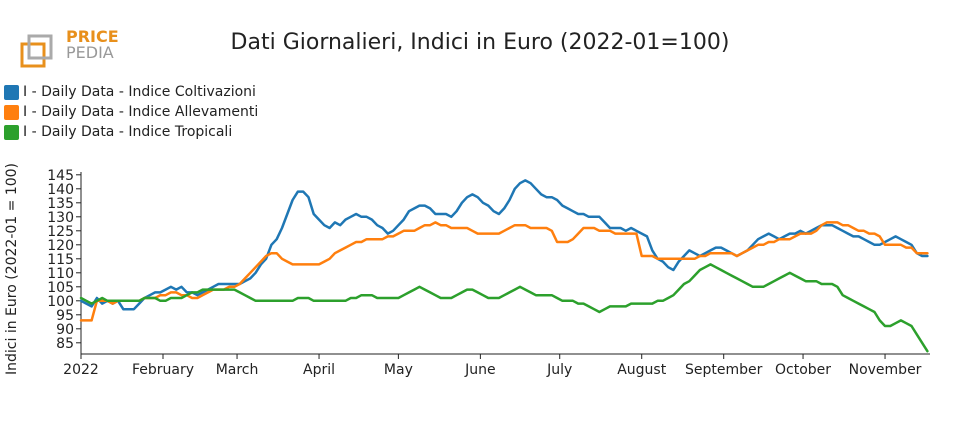  What do you see at coordinates (60, 190) in the screenshot?
I see `y-tick-label: 140` at bounding box center [60, 190].